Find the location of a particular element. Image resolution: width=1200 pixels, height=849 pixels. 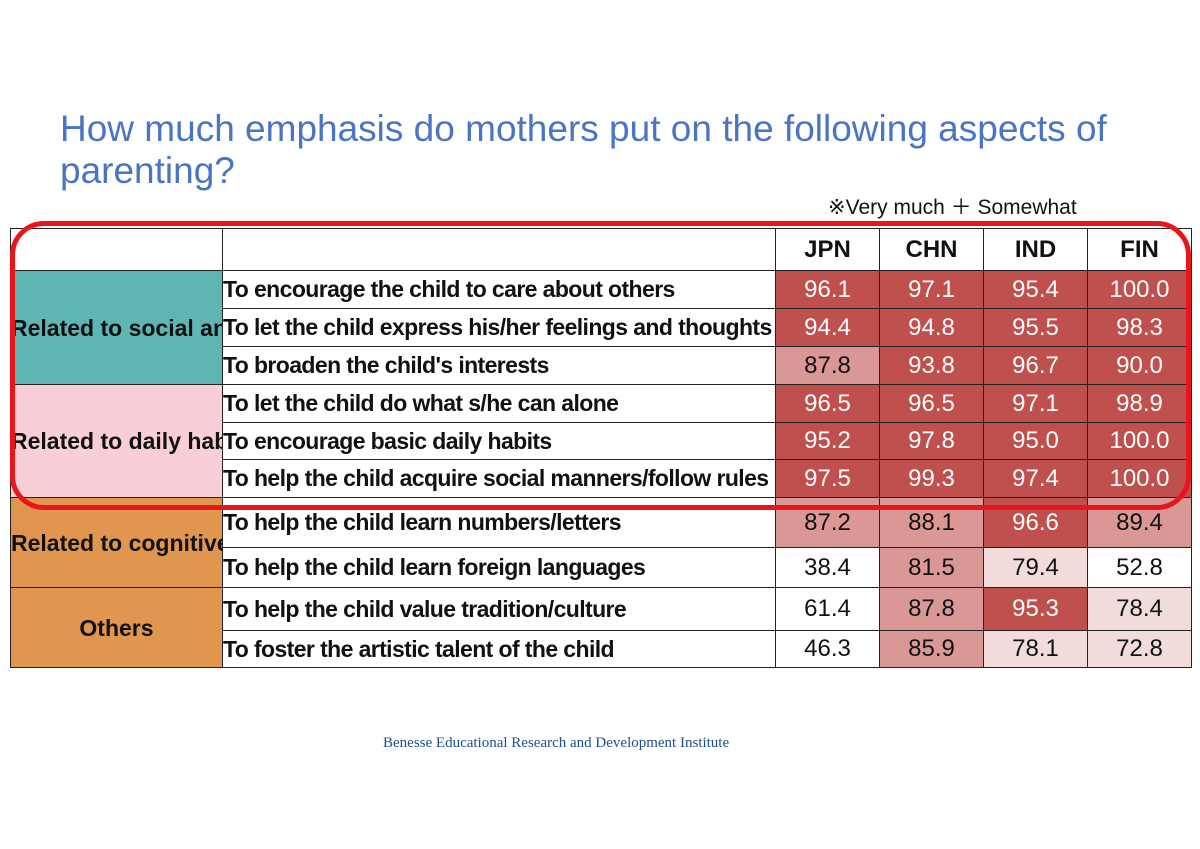

value-cell: 95.2 is located at coordinates (827, 441).